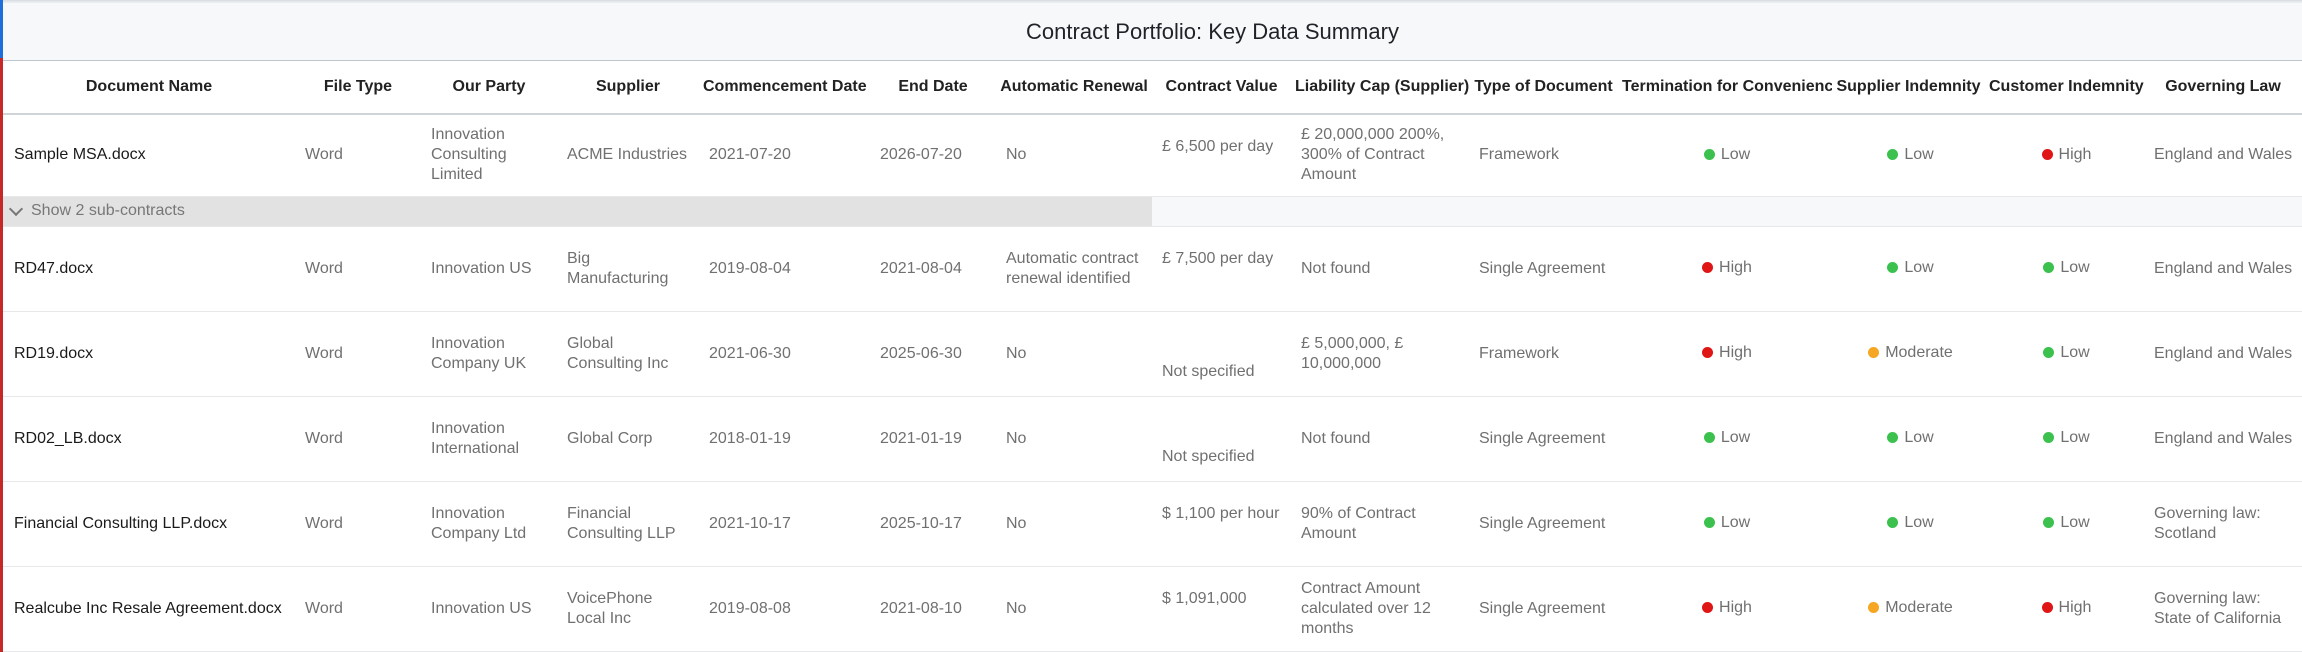 This screenshot has height=652, width=2302. Describe the element at coordinates (489, 155) in the screenshot. I see `our-party-cell: Innovation Consulting Limited` at that location.